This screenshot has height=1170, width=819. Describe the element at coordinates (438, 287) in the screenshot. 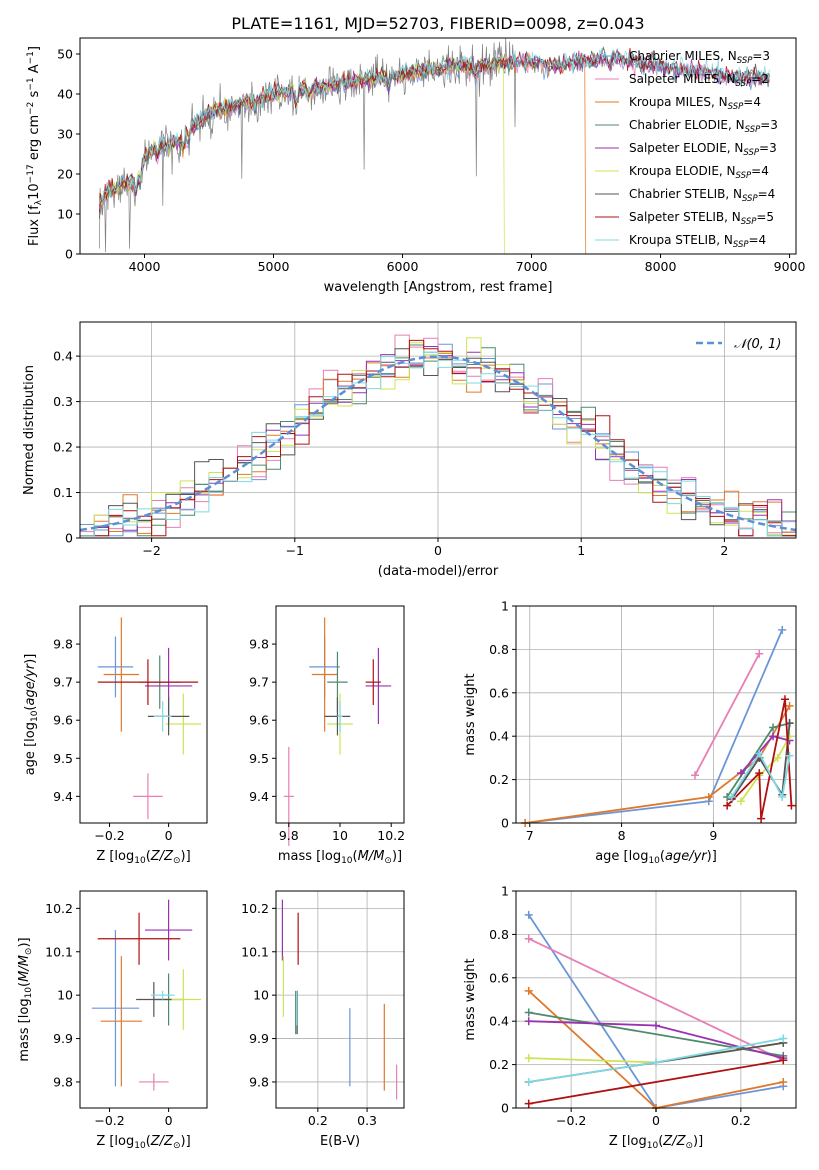

I see `x-axis-label: wavelength [Angstrom, rest frame]` at that location.